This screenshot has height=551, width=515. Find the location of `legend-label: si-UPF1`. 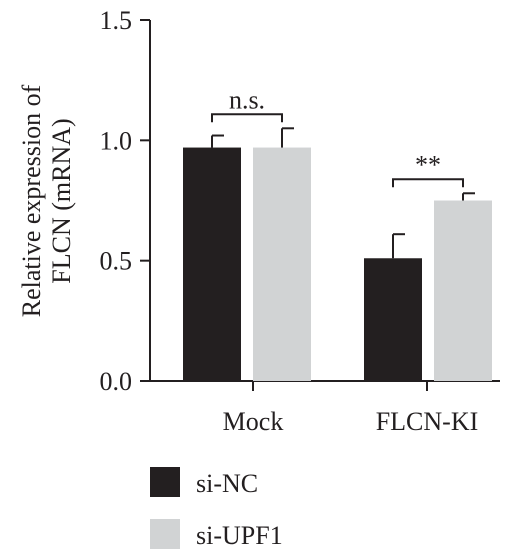

legend-label: si-UPF1 is located at coordinates (239, 535).